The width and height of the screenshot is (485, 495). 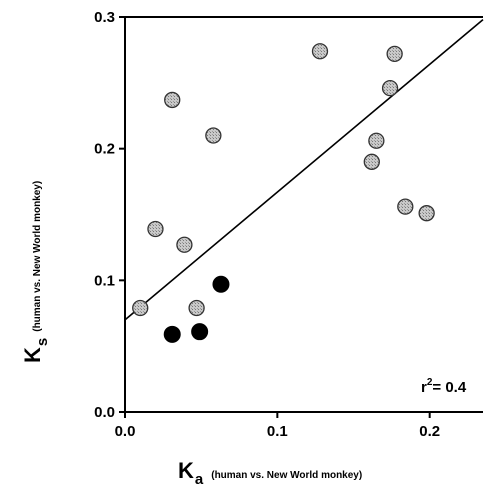 What do you see at coordinates (104, 280) in the screenshot?
I see `y-tick-label: 0.1` at bounding box center [104, 280].